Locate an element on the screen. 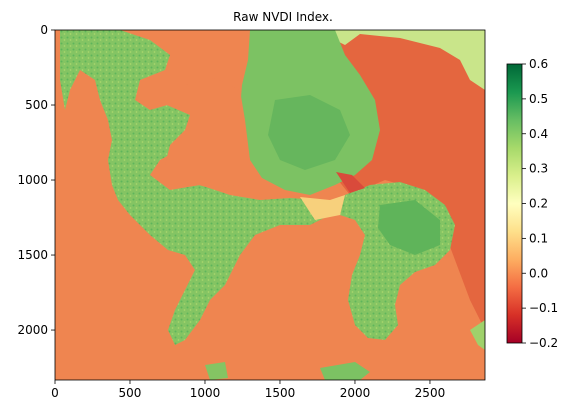 Image resolution: width=573 pixels, height=415 pixels. colorbar-tick-label: 0.6 is located at coordinates (538, 64).